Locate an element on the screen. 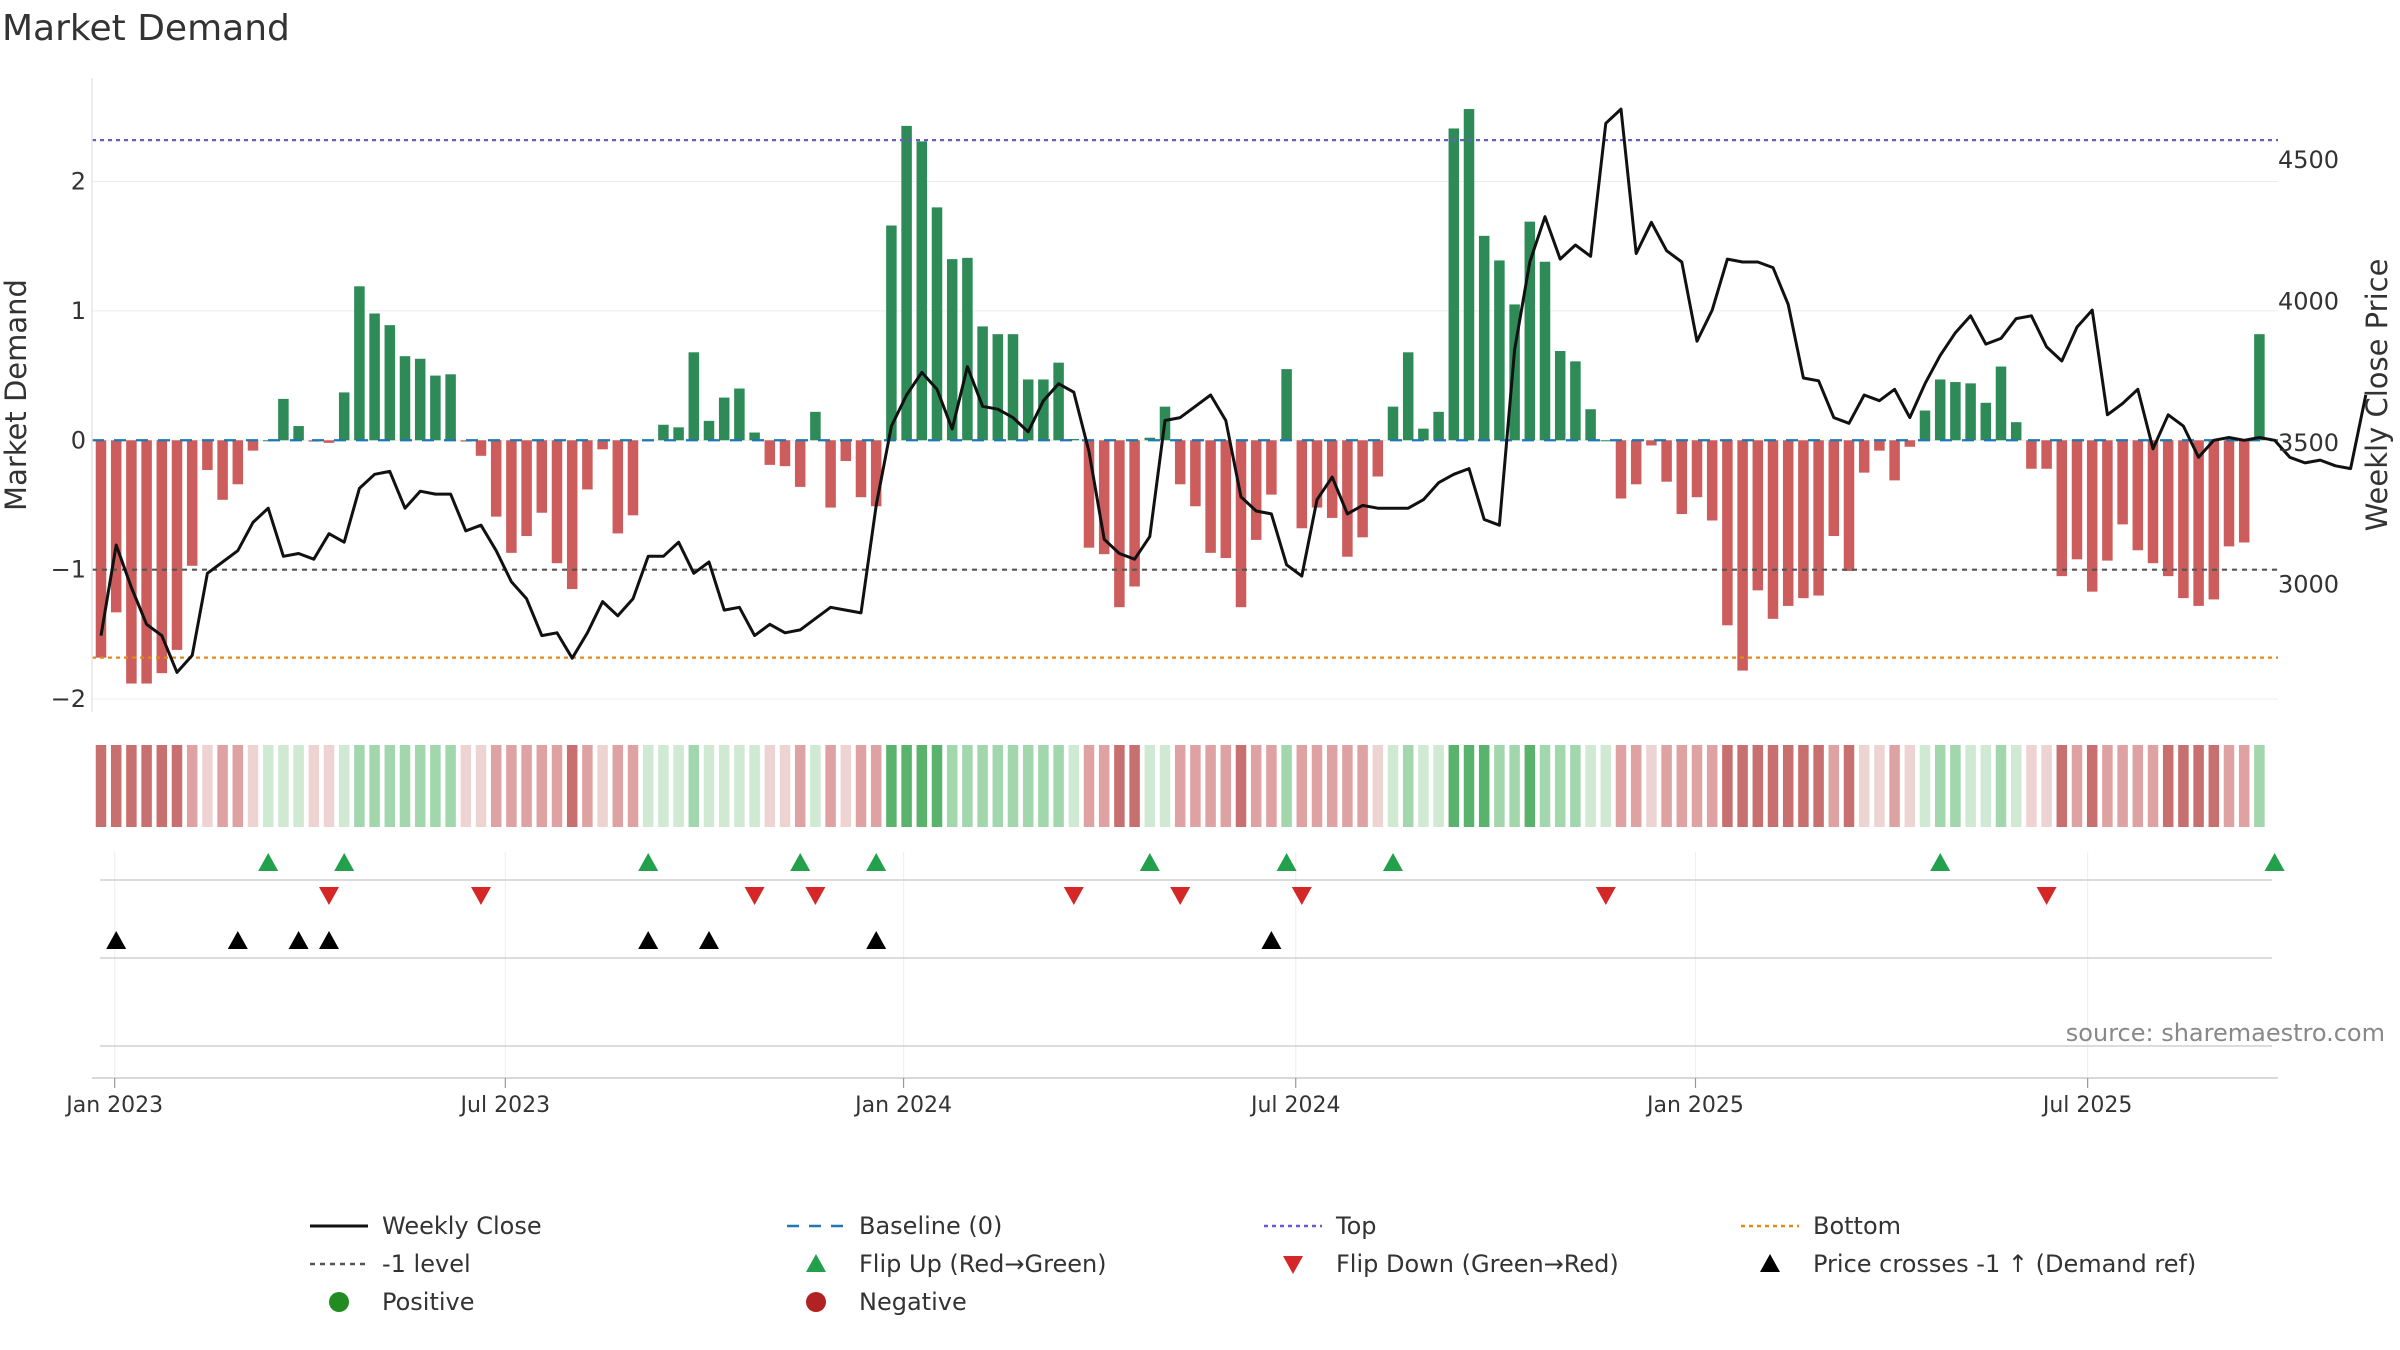 The image size is (2400, 1350). legend-label: -1 level is located at coordinates (426, 1264).